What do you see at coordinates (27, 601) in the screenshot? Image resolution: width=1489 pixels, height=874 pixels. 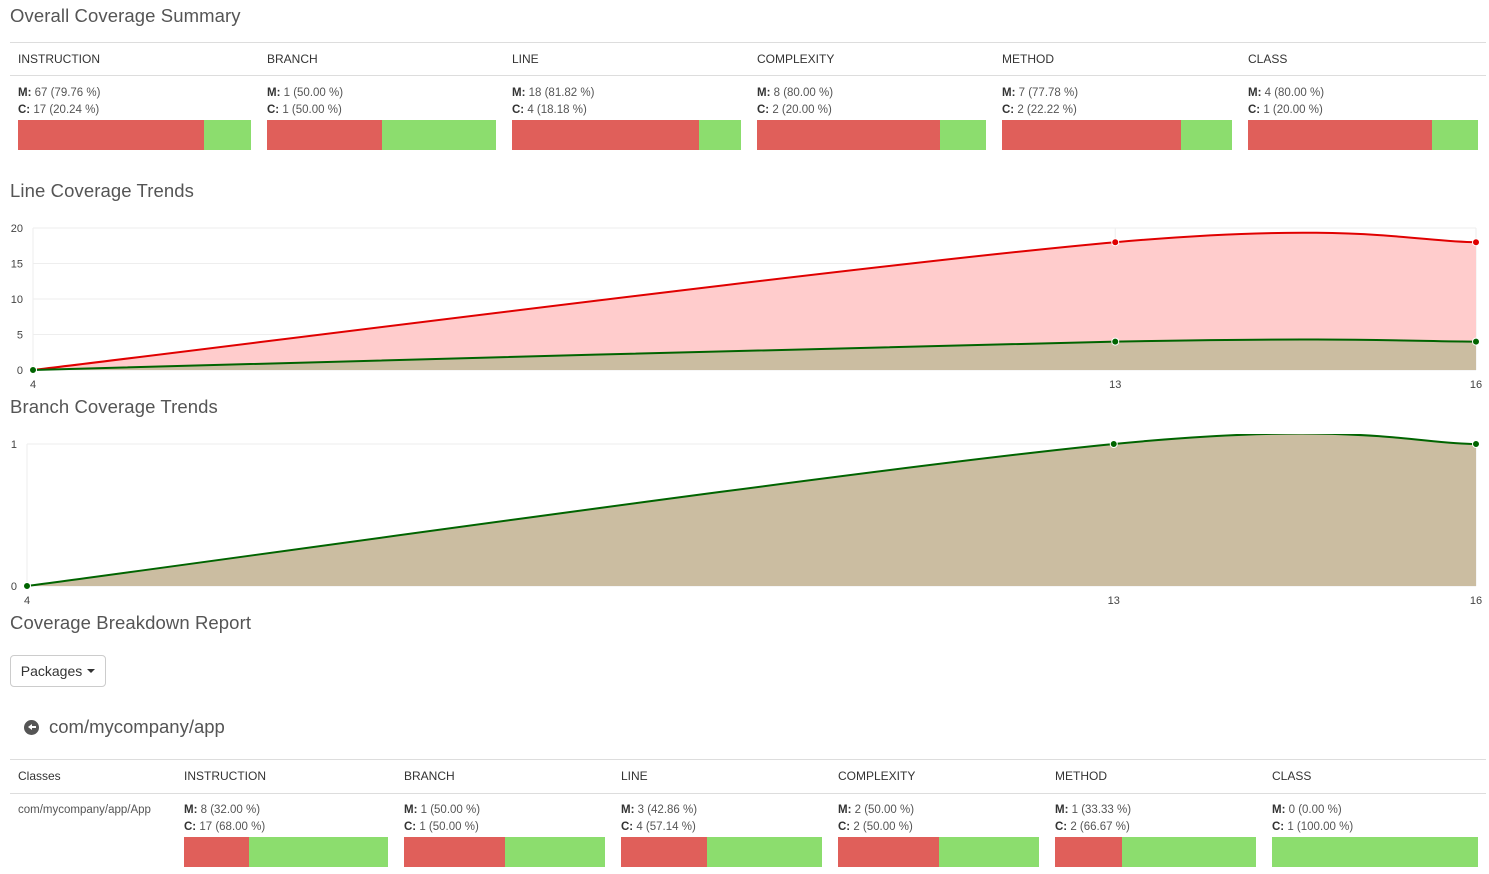 I see `x-tick-label: 4` at bounding box center [27, 601].